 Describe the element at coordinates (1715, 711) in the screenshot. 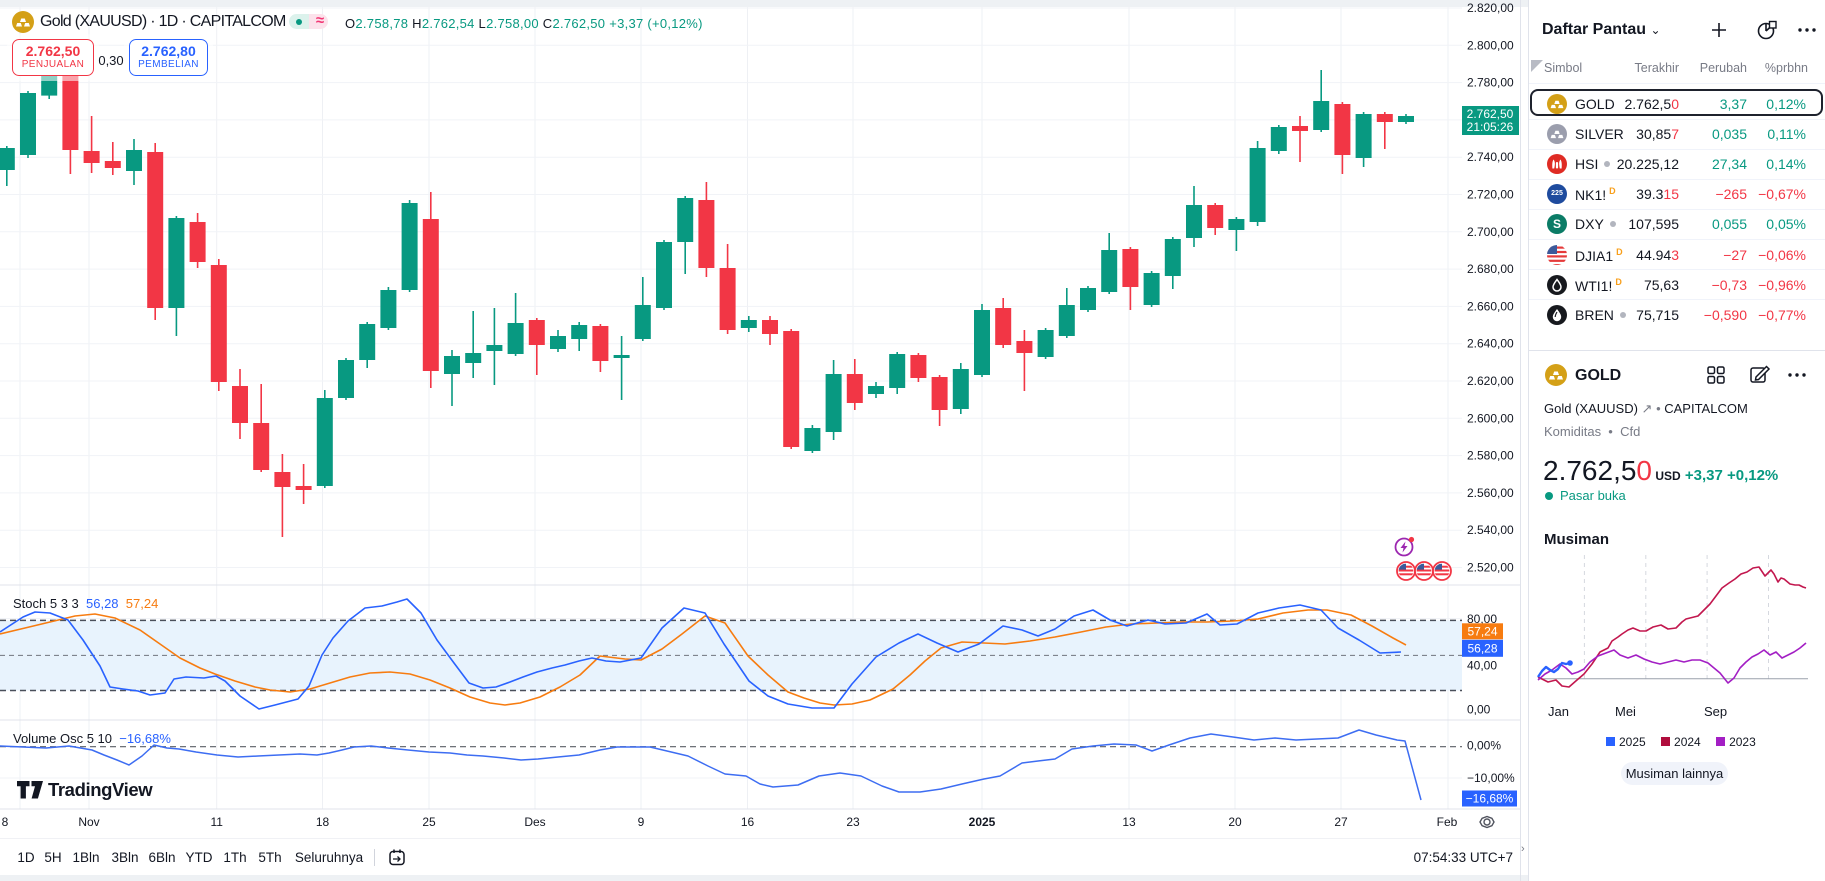

I see `svg-text: Sep` at that location.